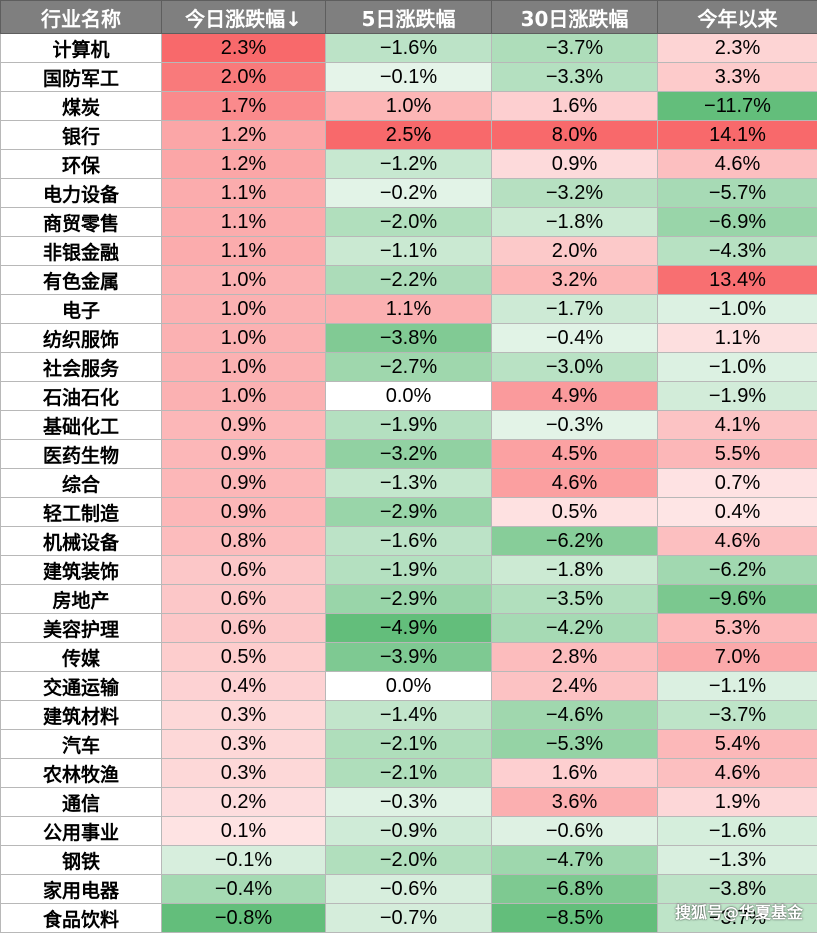  Describe the element at coordinates (81, 48) in the screenshot. I see `industry-name-cell: 计算机` at that location.